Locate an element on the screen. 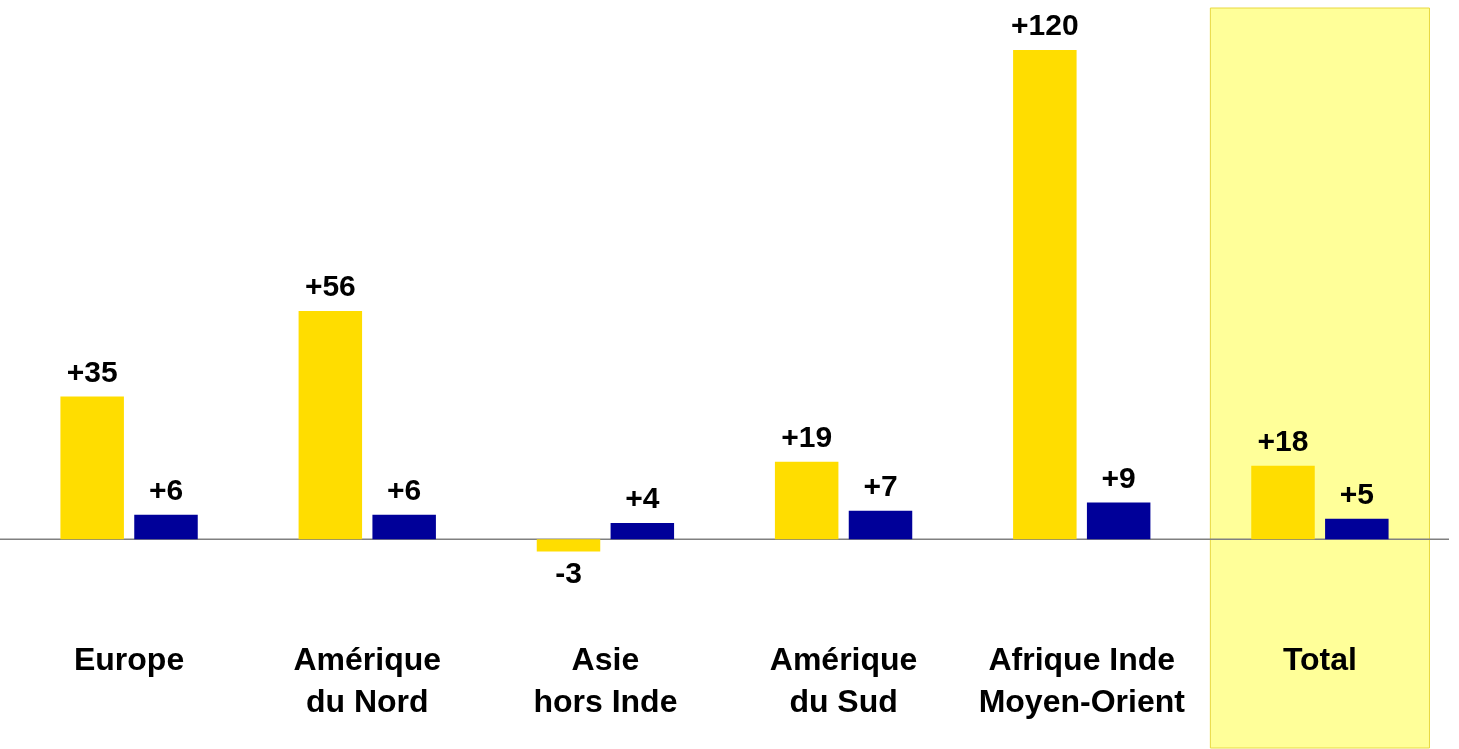  data-label: +56 is located at coordinates (330, 286).